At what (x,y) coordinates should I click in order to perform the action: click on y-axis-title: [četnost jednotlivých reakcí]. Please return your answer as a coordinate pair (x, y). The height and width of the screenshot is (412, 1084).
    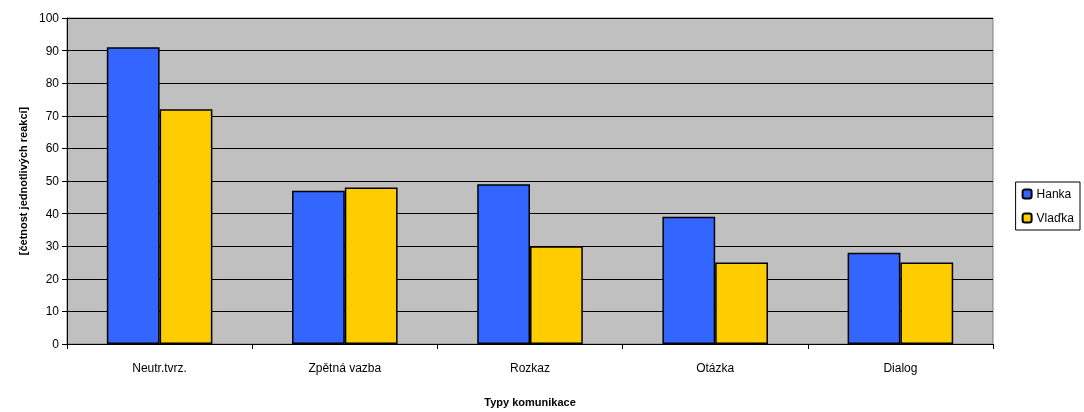
    Looking at the image, I should click on (22, 181).